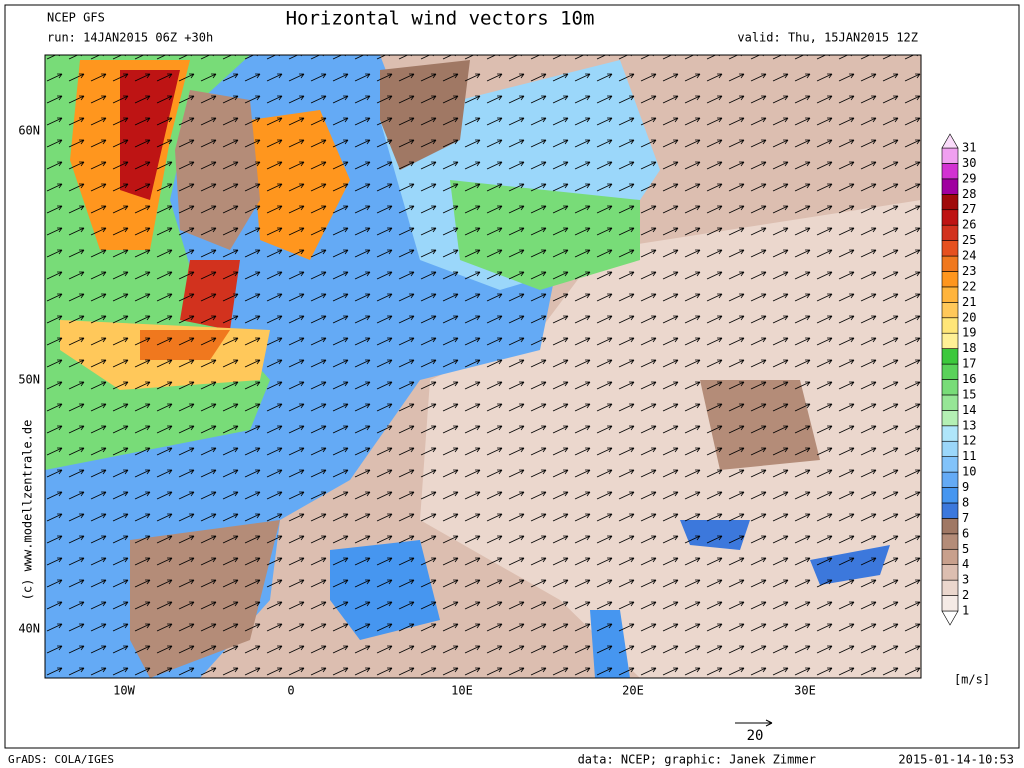 This screenshot has width=1024, height=768. Describe the element at coordinates (29, 380) in the screenshot. I see `lat-label: 50N` at that location.